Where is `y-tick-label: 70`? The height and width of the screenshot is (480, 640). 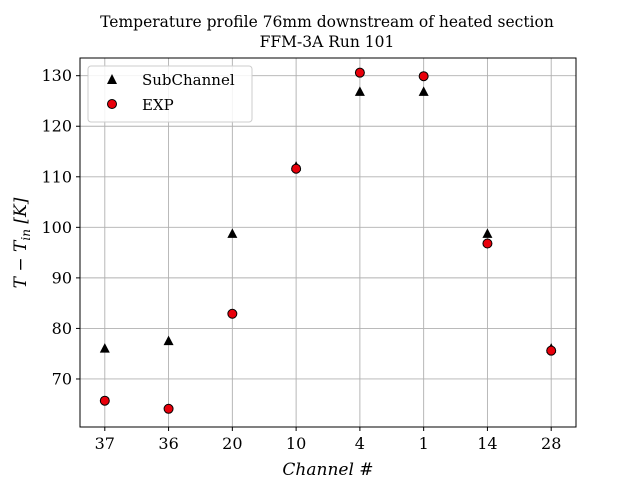 y-tick-label: 70 is located at coordinates (62, 378).